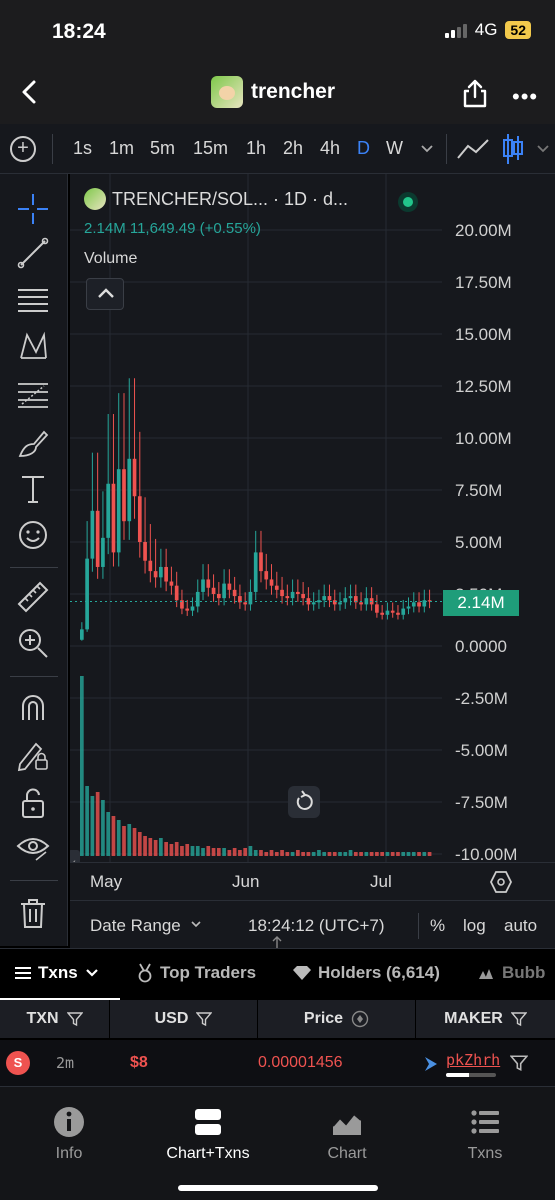 This screenshot has height=1200, width=555. What do you see at coordinates (485, 1134) in the screenshot?
I see `nav-txns: Txns` at bounding box center [485, 1134].